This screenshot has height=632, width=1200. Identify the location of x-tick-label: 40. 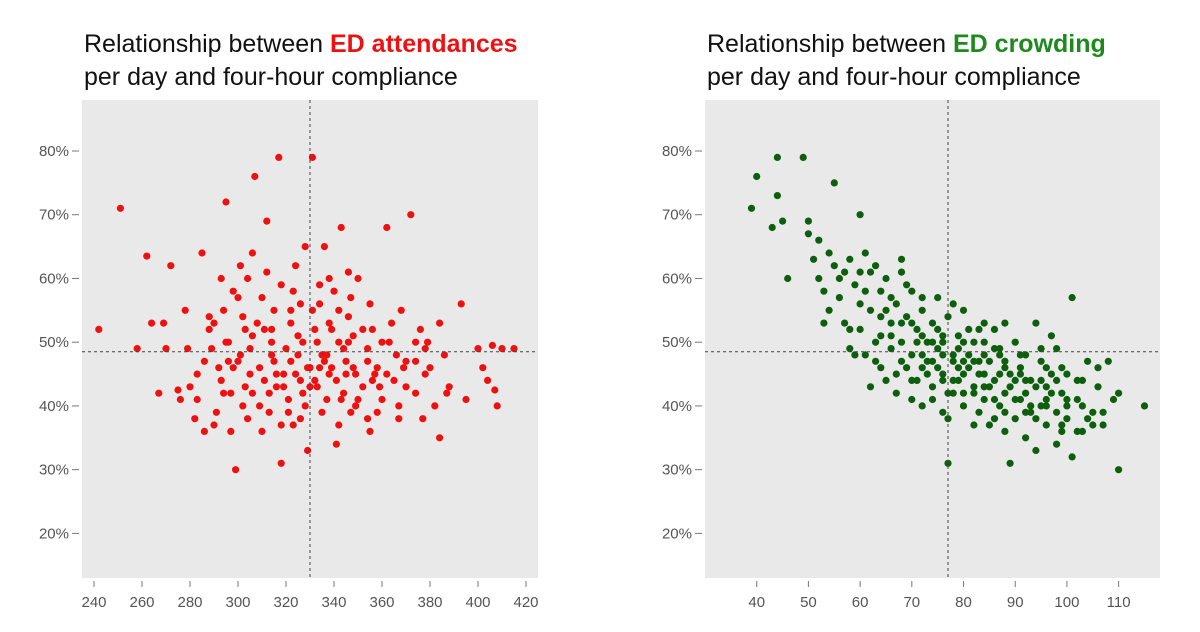
(756, 602).